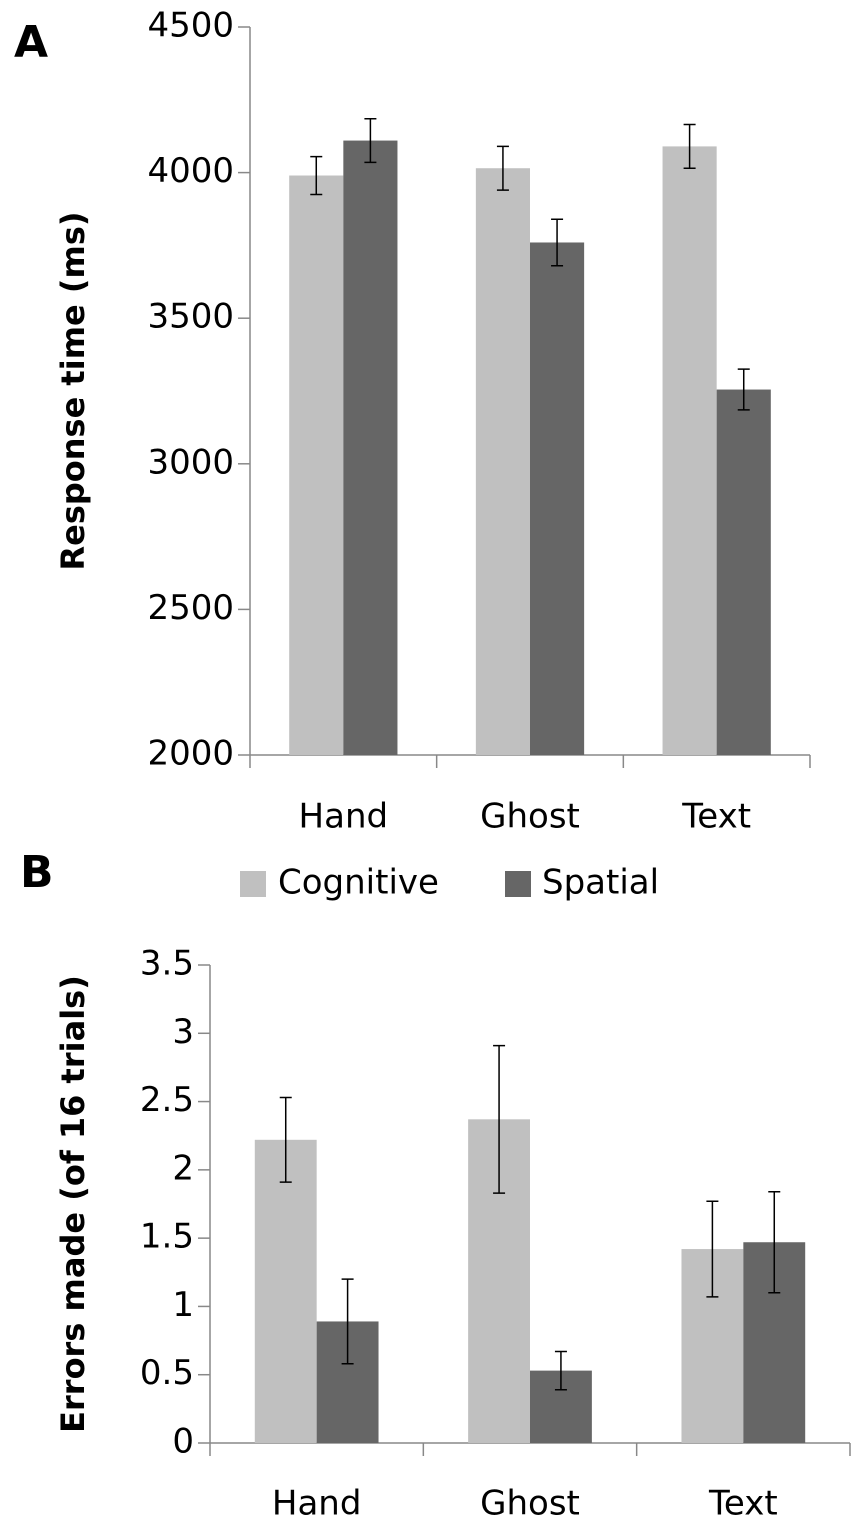 The image size is (853, 1525). What do you see at coordinates (183, 1032) in the screenshot?
I see `y-tick-label: 3` at bounding box center [183, 1032].